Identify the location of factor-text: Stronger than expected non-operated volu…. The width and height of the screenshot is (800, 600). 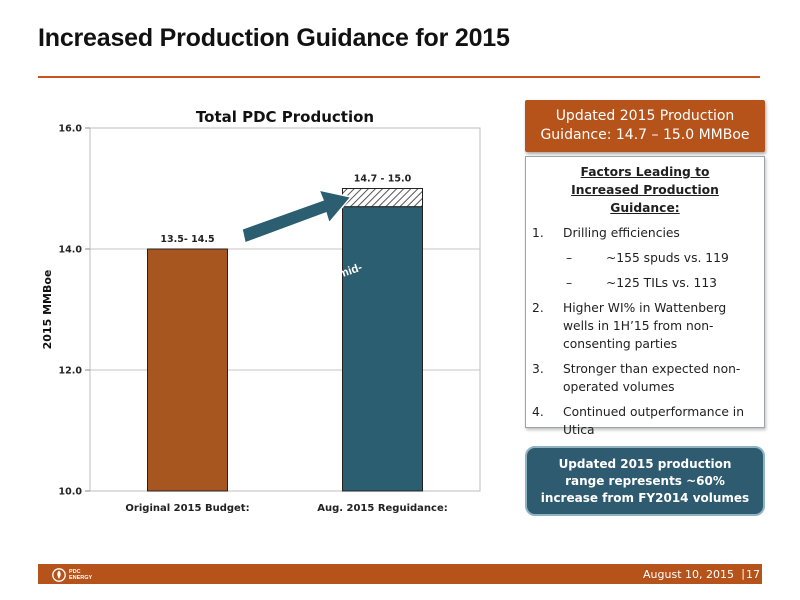
(652, 378).